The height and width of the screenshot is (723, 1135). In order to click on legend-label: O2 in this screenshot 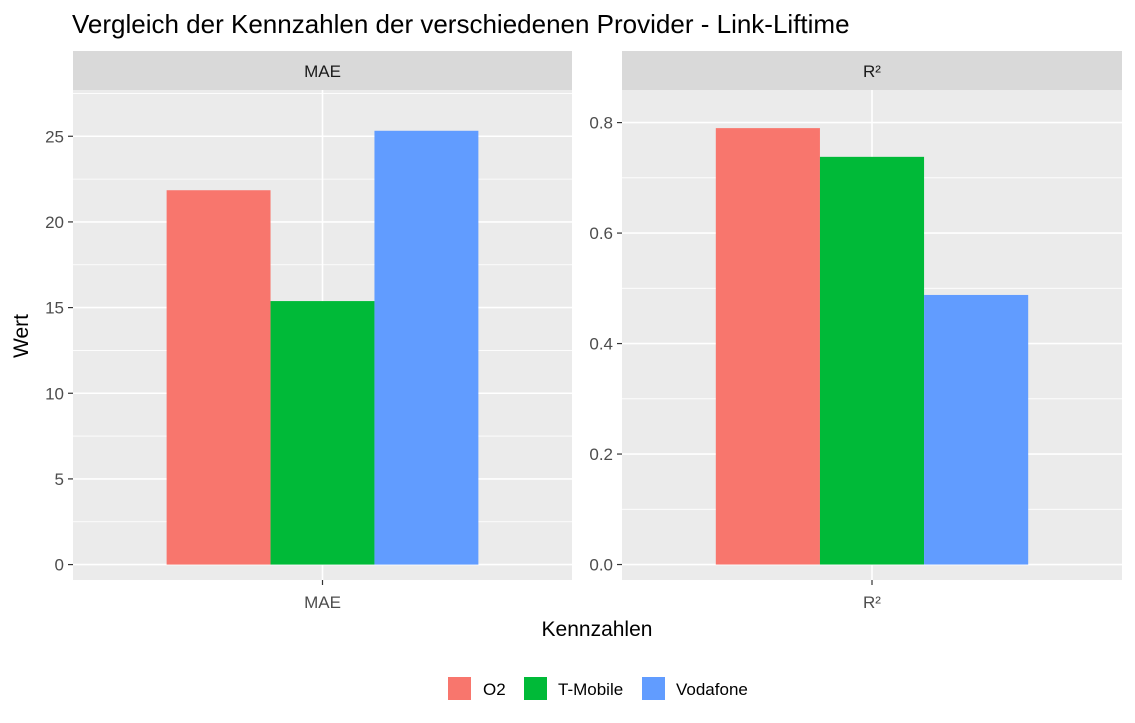, I will do `click(494, 689)`.